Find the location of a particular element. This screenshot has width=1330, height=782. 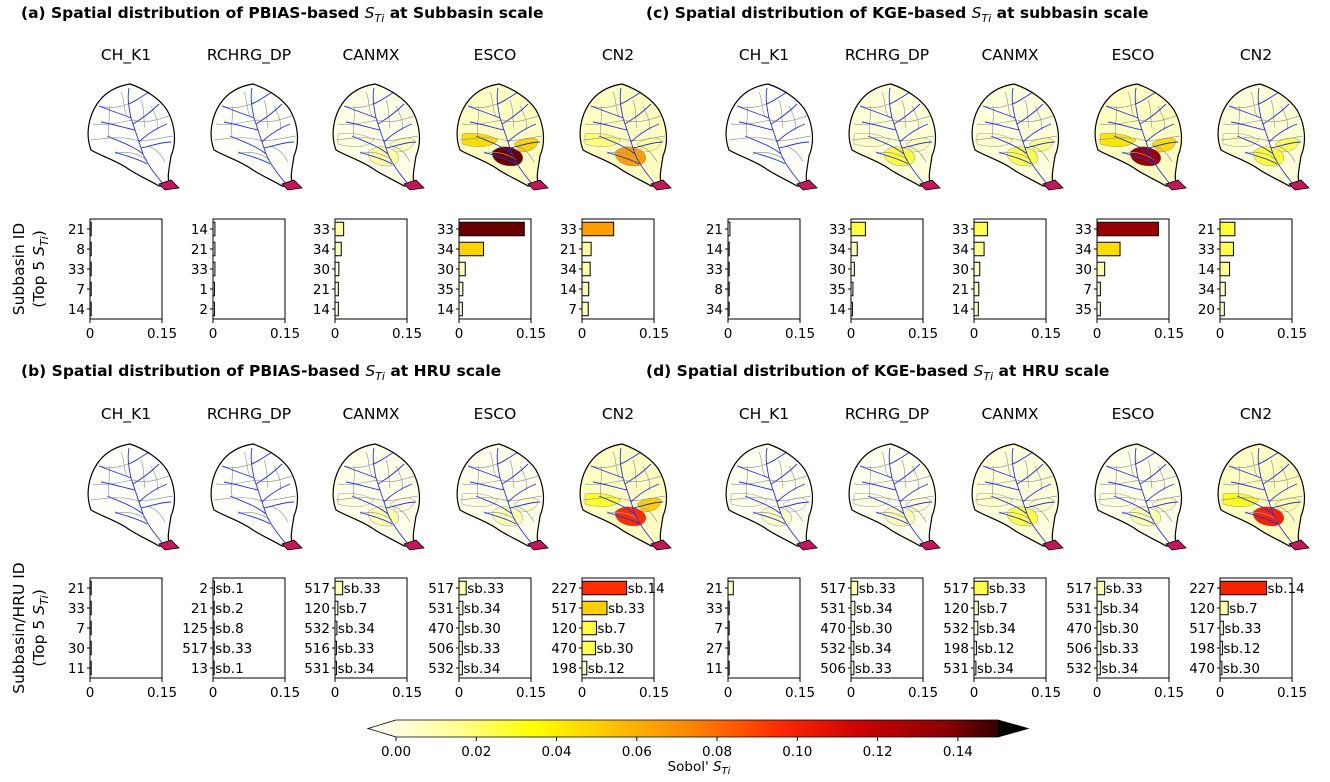

y-tick-label: 470 is located at coordinates (1079, 629).